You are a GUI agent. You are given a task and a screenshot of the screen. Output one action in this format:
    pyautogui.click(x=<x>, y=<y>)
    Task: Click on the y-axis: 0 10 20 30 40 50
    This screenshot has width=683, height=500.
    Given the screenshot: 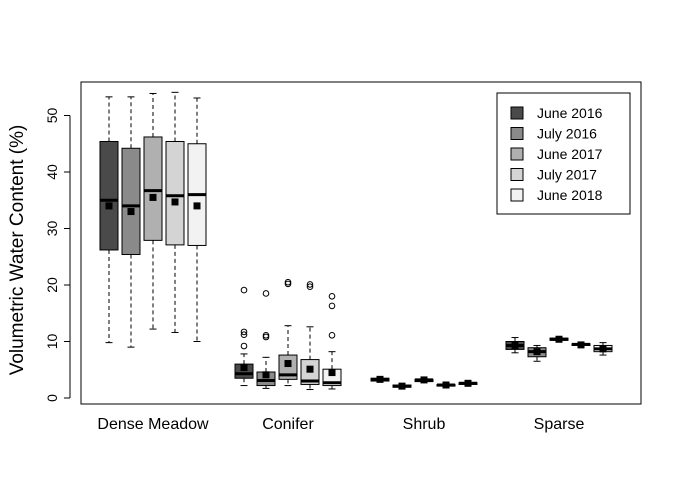 What is the action you would take?
    pyautogui.click(x=57, y=255)
    